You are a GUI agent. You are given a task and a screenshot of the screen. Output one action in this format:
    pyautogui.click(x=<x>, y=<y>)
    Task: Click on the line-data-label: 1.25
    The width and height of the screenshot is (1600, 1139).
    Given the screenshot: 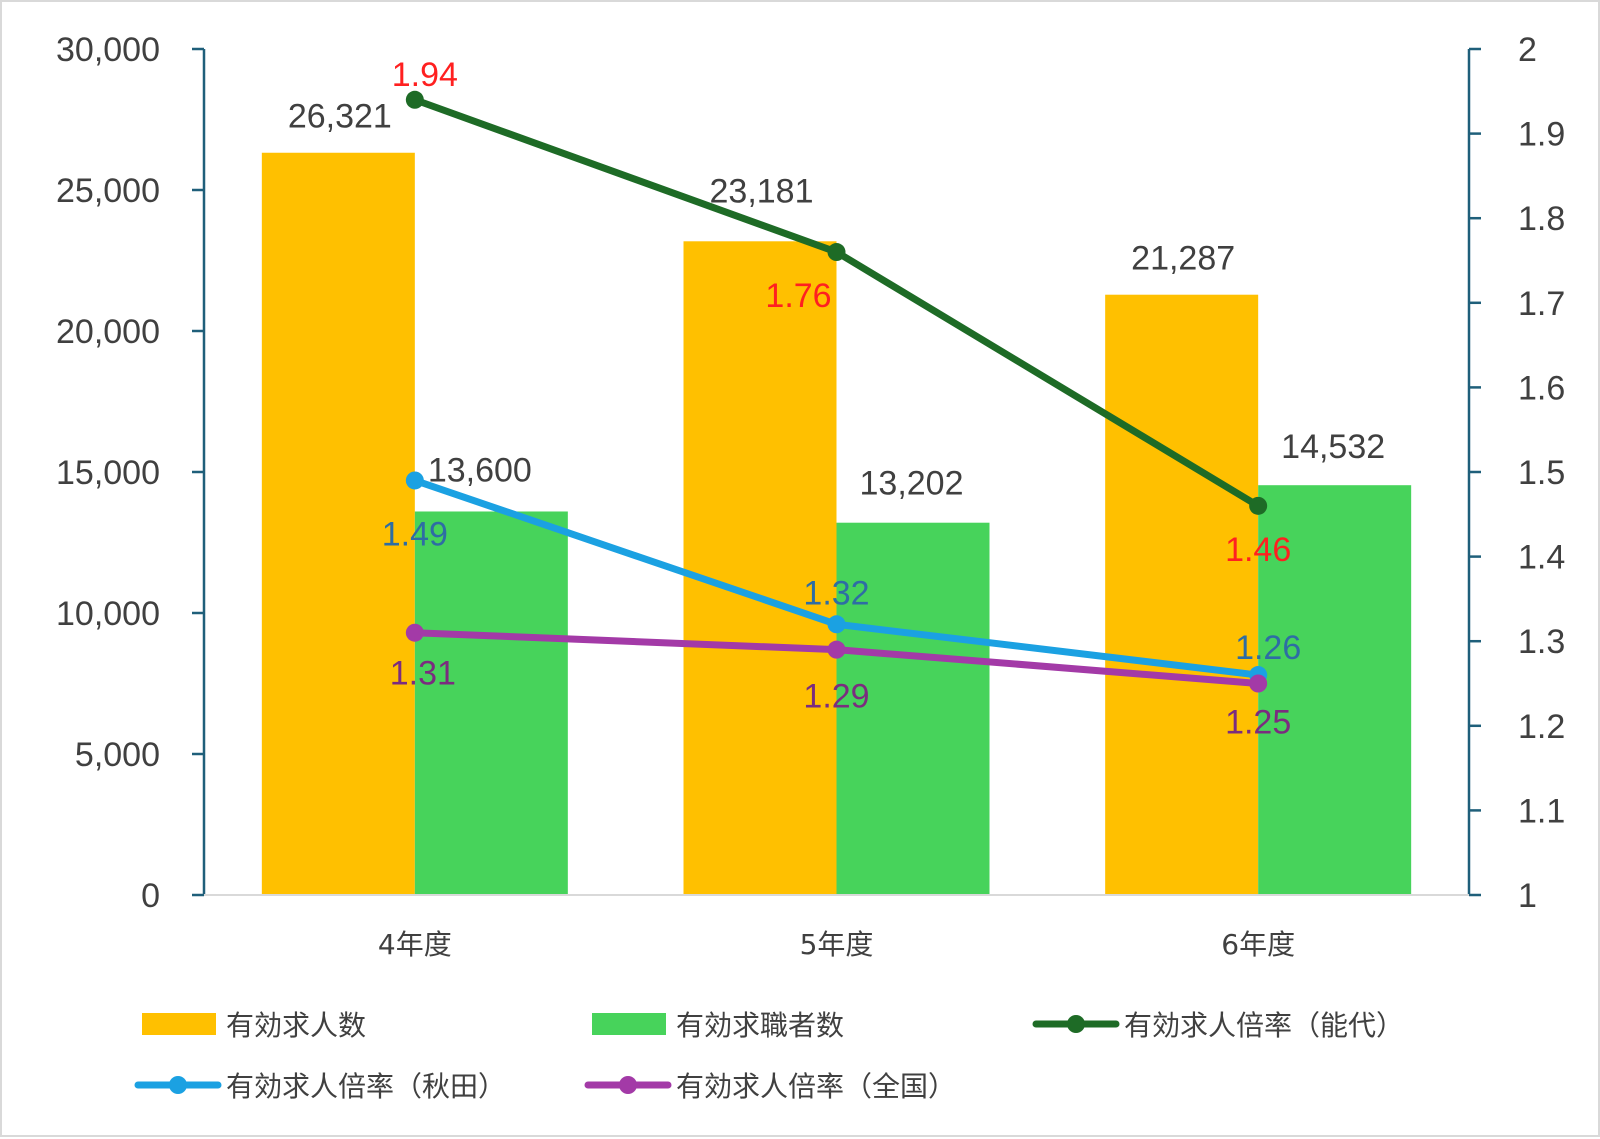 What is the action you would take?
    pyautogui.click(x=1258, y=723)
    